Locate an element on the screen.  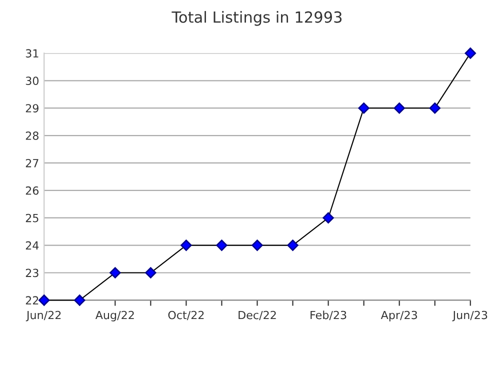
y-tick-label: 31 is located at coordinates (32, 53).